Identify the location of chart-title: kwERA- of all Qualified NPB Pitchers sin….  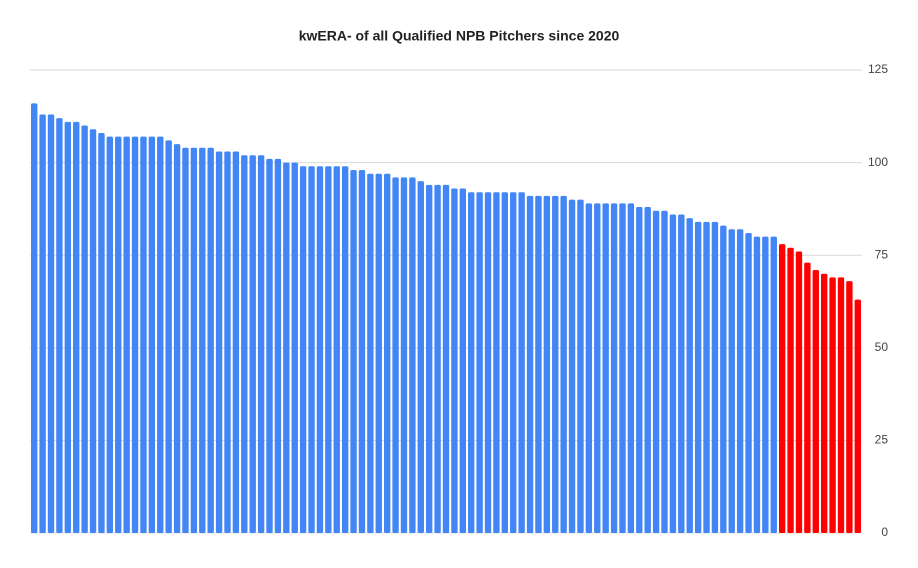
(459, 36).